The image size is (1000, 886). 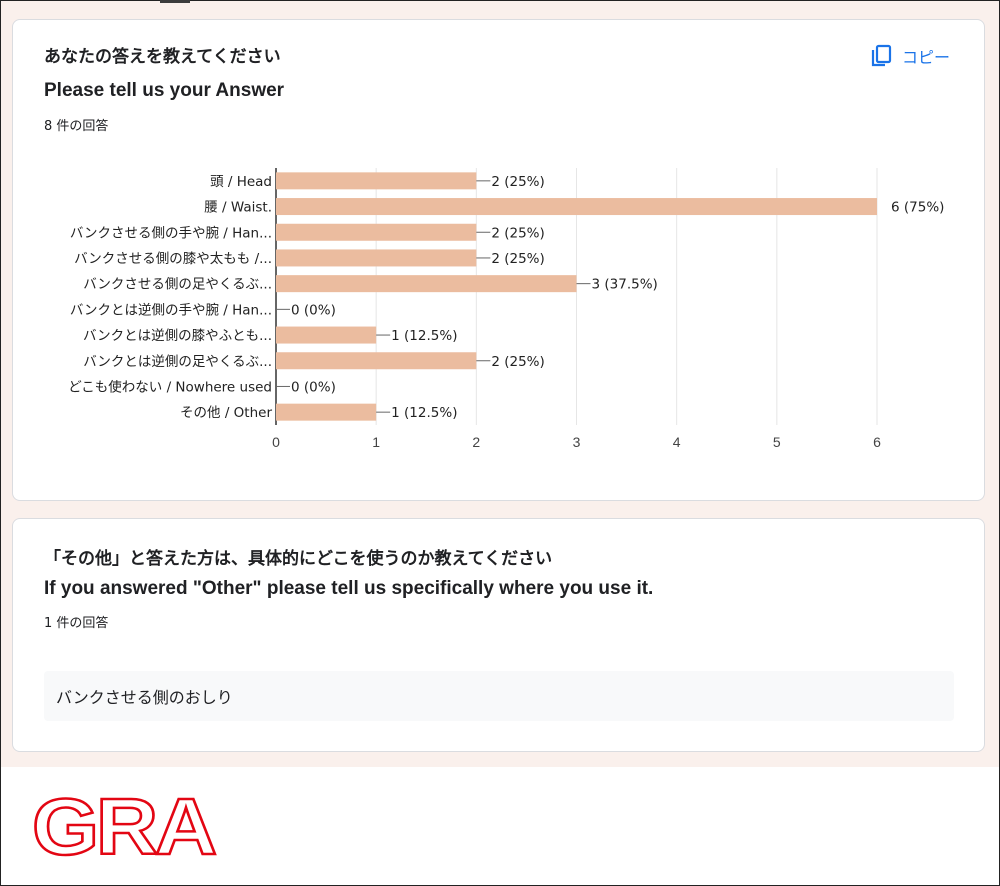 What do you see at coordinates (241, 182) in the screenshot?
I see `category-label: 頭 / Head` at bounding box center [241, 182].